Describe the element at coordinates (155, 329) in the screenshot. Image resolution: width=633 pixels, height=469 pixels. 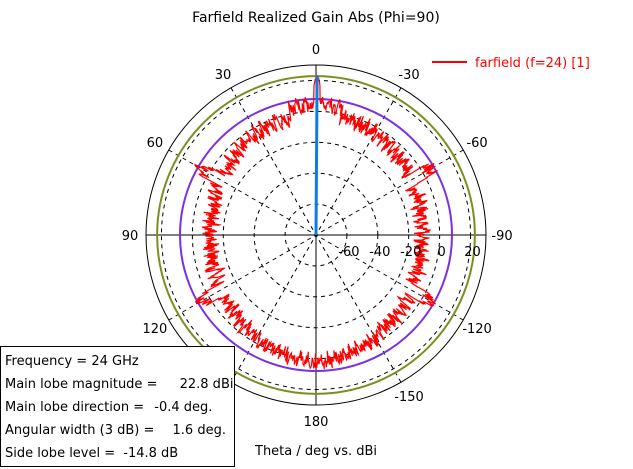
I see `angle-tick-label: 120` at that location.